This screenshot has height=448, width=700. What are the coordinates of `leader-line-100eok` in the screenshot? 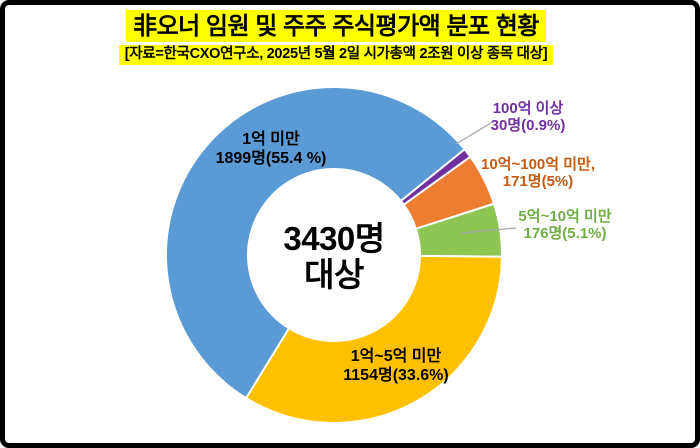 It's located at (473, 133).